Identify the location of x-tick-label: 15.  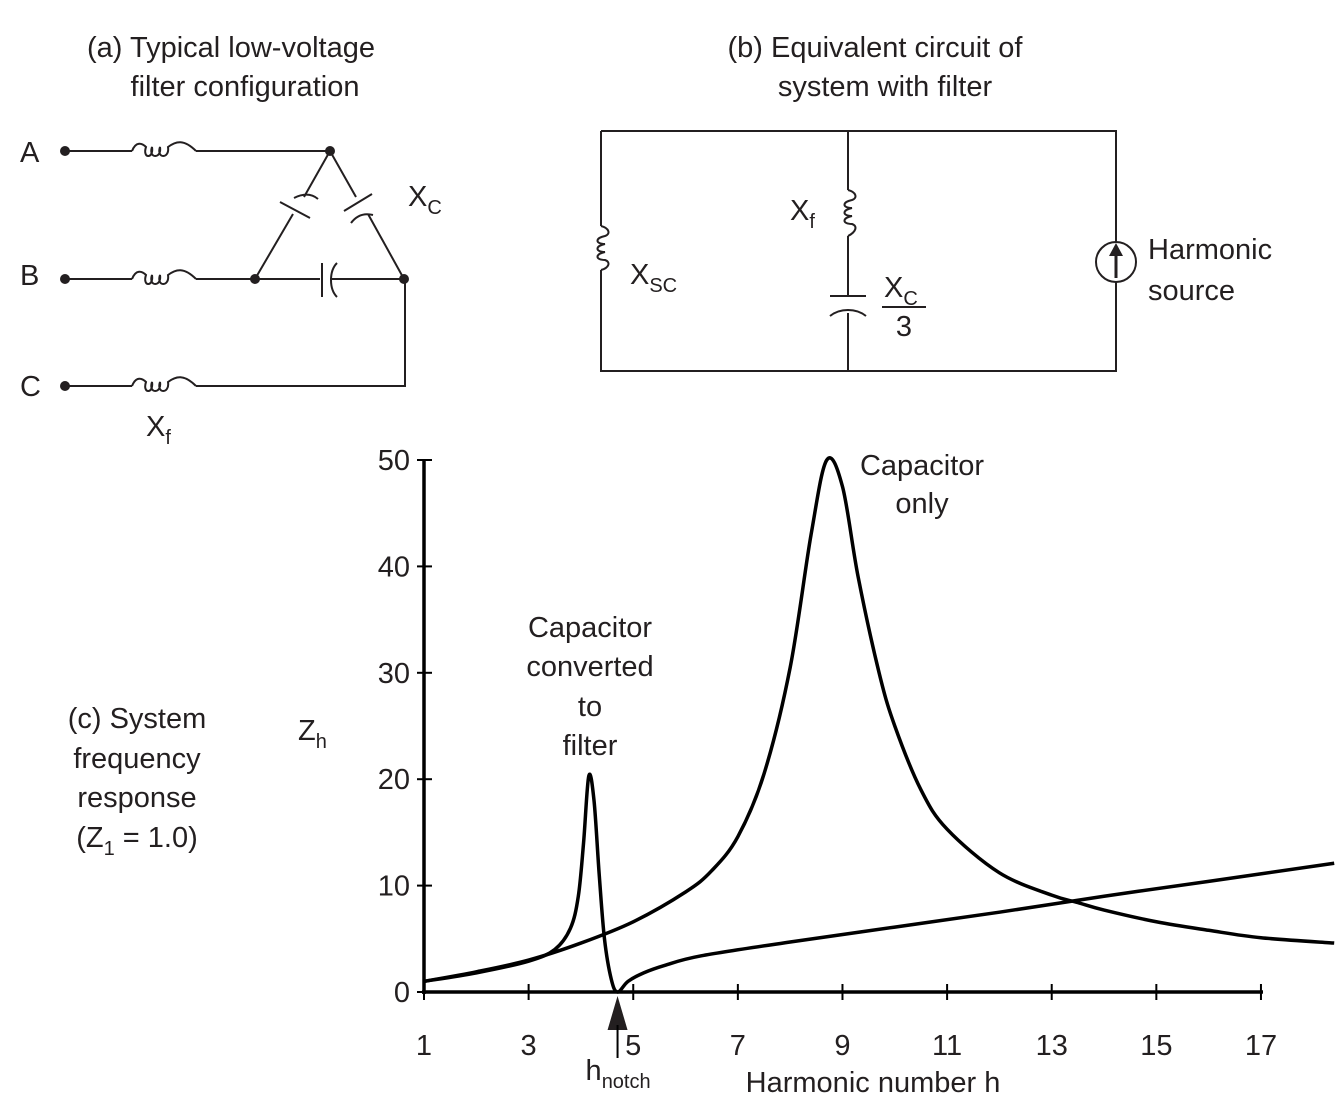
(1156, 1046).